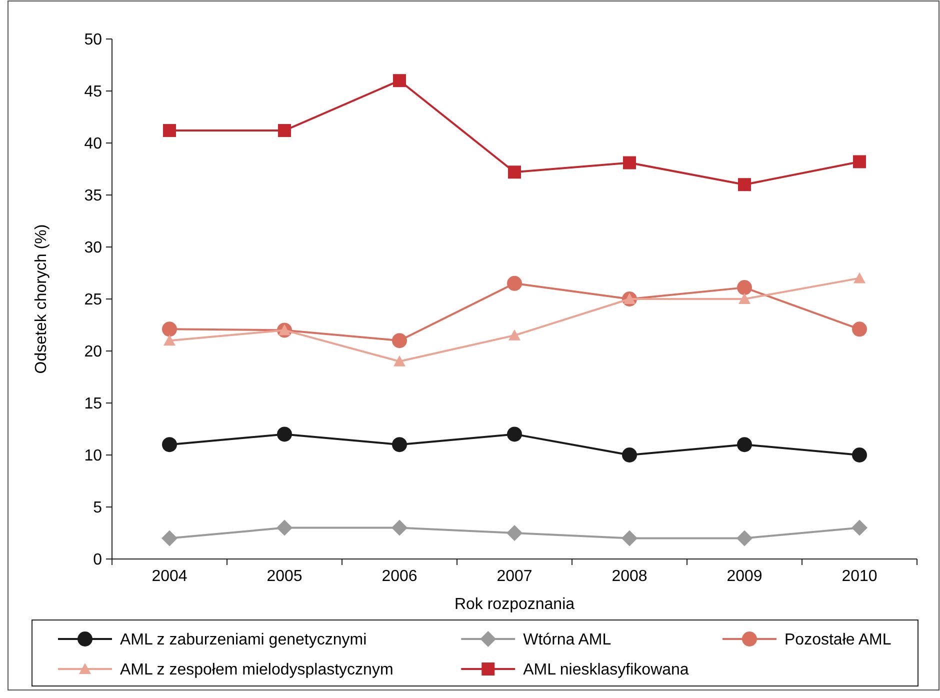  I want to click on y-tick-label: 25, so click(93, 300).